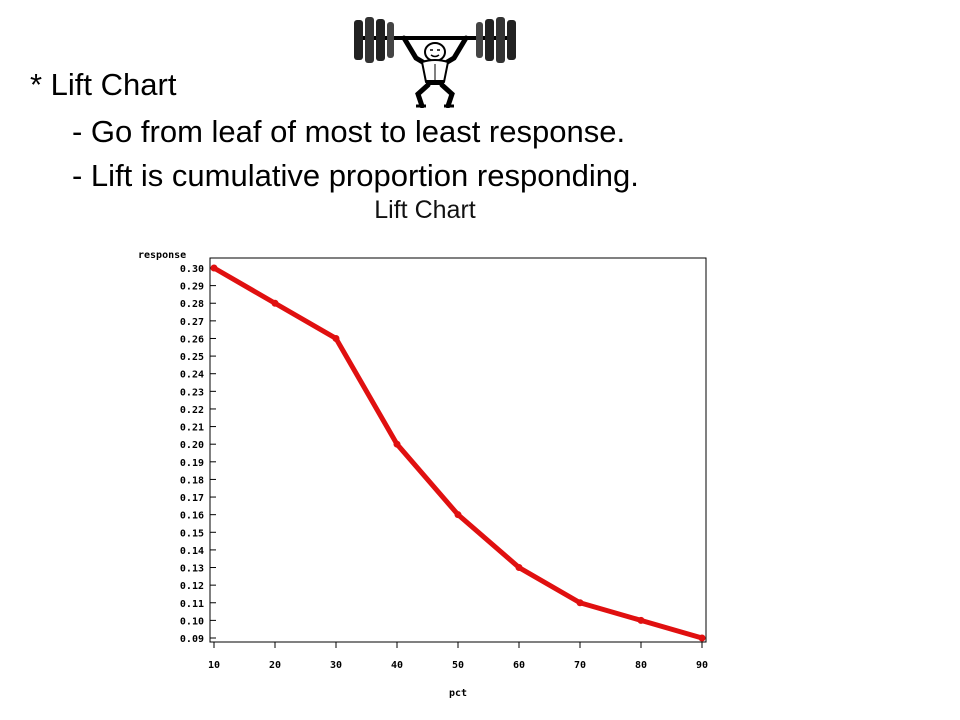  I want to click on y-tick-label: 0.14, so click(192, 551).